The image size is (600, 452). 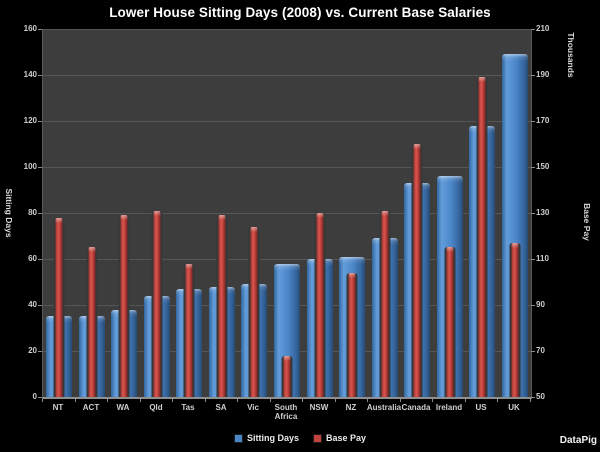 I want to click on right-axis-tick-label: 170, so click(x=543, y=120).